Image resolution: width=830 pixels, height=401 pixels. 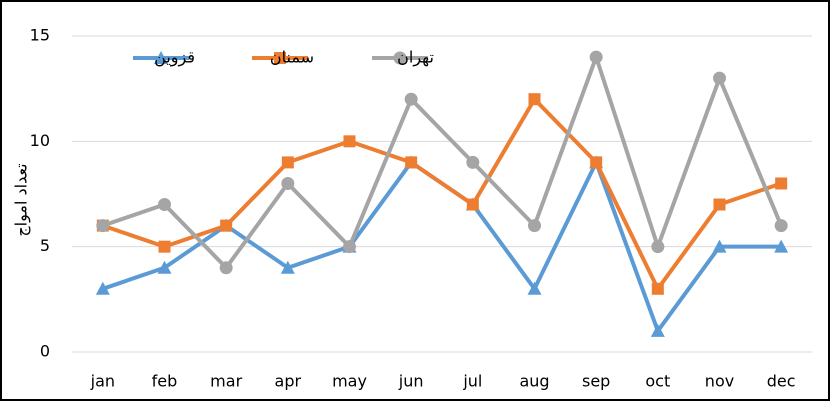 I want to click on legend-label: تهران, so click(x=415, y=58).